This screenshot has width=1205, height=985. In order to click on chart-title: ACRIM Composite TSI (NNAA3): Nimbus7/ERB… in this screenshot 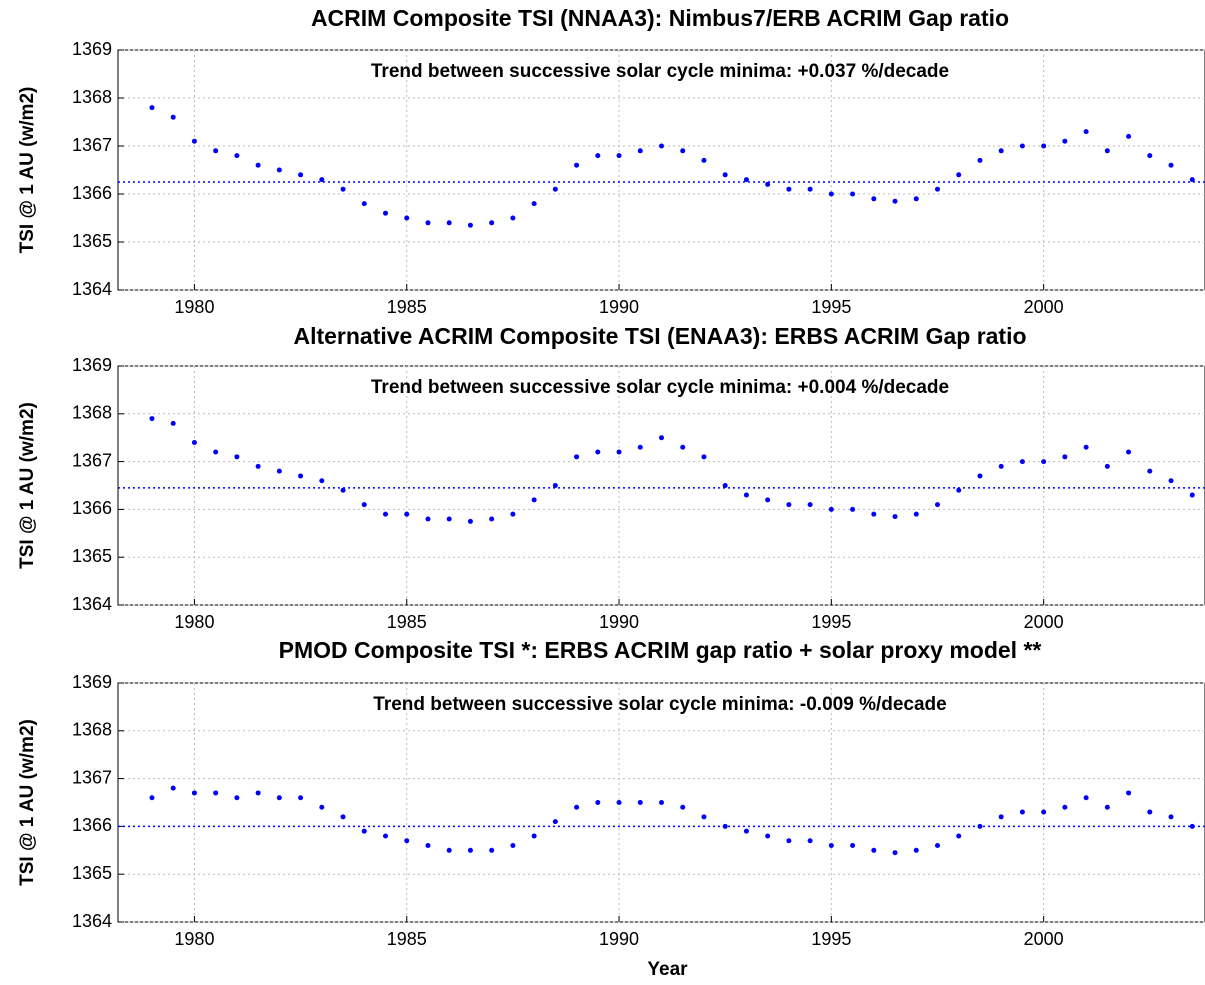, I will do `click(660, 18)`.